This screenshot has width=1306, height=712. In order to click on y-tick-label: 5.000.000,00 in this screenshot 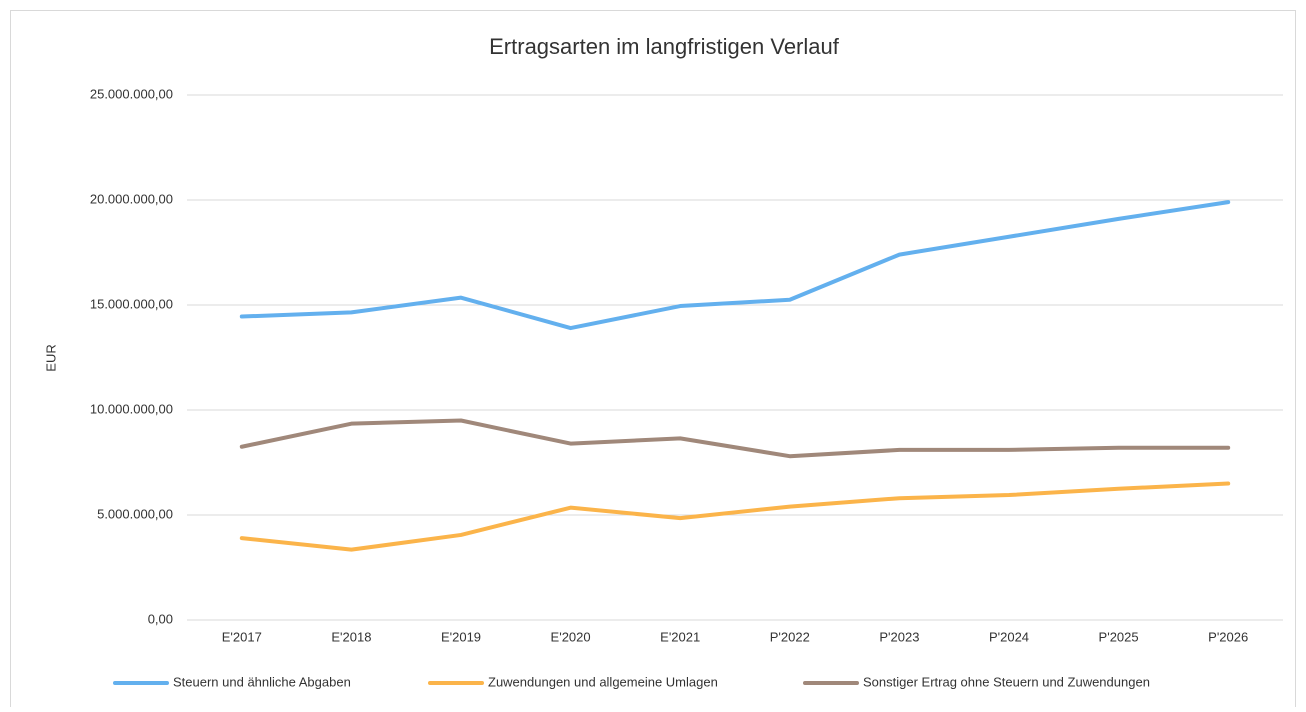, I will do `click(135, 513)`.